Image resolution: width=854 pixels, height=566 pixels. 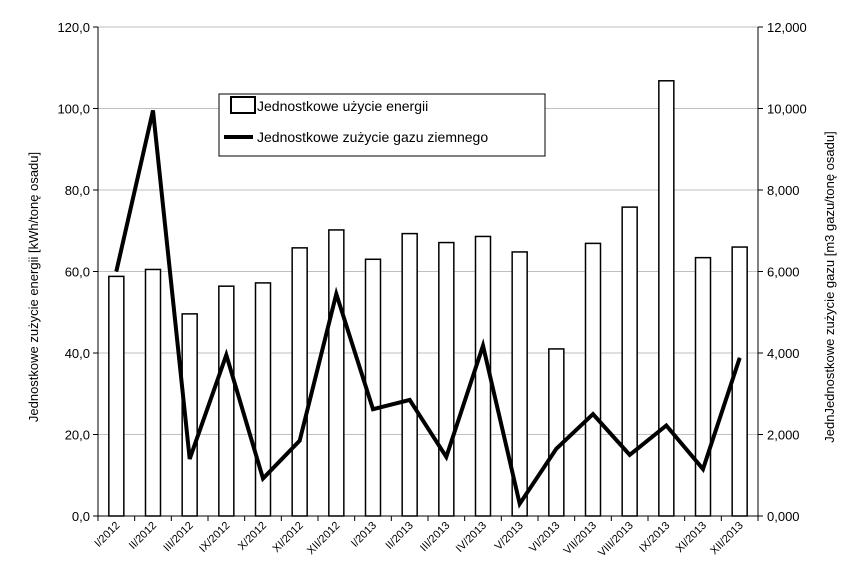 I want to click on x-tick-label: IX/2013, so click(x=654, y=537).